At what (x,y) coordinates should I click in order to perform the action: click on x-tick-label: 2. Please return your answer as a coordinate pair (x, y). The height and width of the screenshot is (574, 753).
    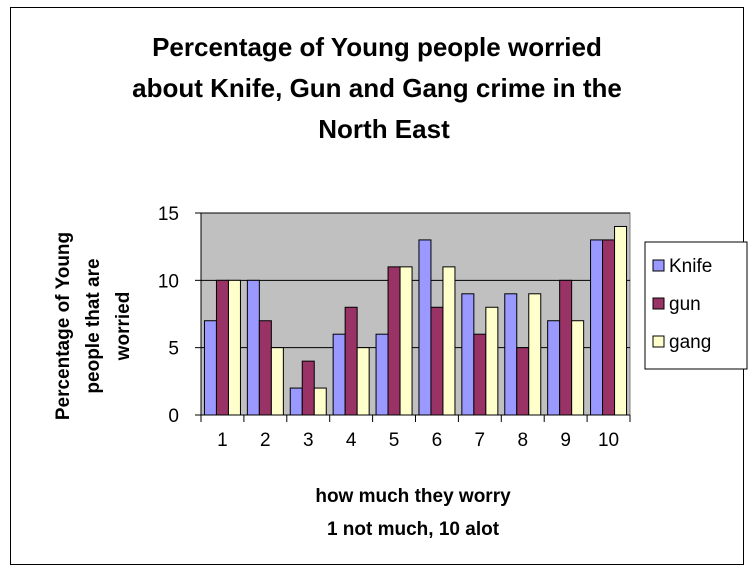
    Looking at the image, I should click on (265, 440).